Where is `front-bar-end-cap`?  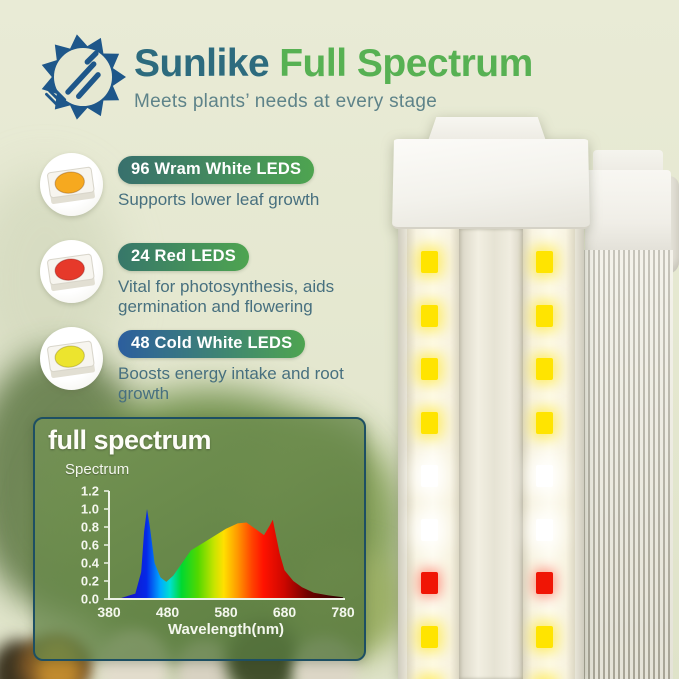
front-bar-end-cap is located at coordinates (491, 184).